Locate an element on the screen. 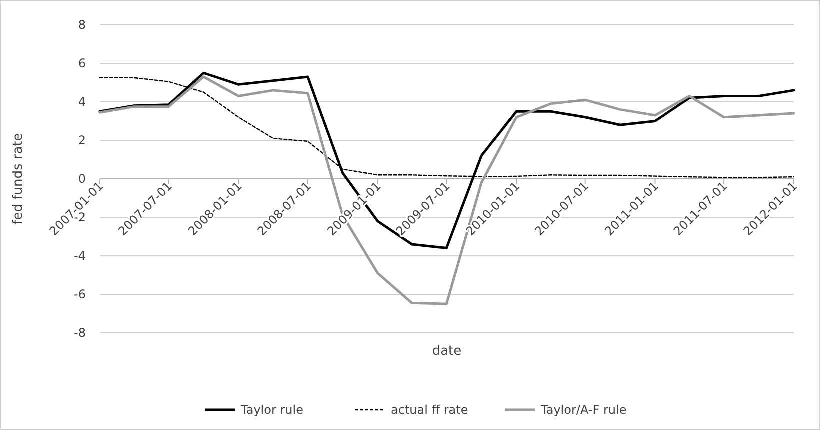 This screenshot has height=430, width=820. y-tick-label: 0 is located at coordinates (82, 179).